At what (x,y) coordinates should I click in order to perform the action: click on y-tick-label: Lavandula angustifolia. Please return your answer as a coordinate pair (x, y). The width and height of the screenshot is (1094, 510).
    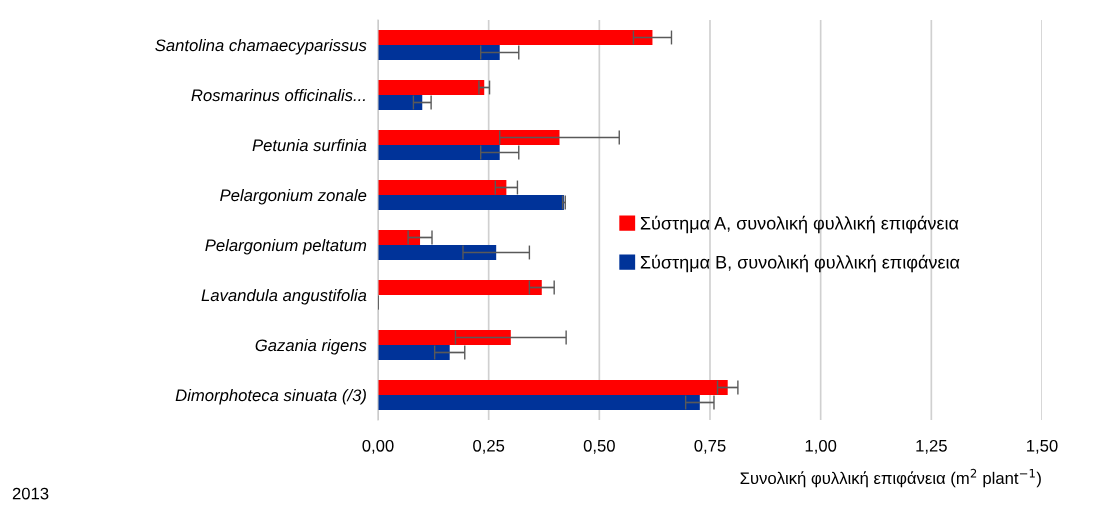
    Looking at the image, I should click on (284, 296).